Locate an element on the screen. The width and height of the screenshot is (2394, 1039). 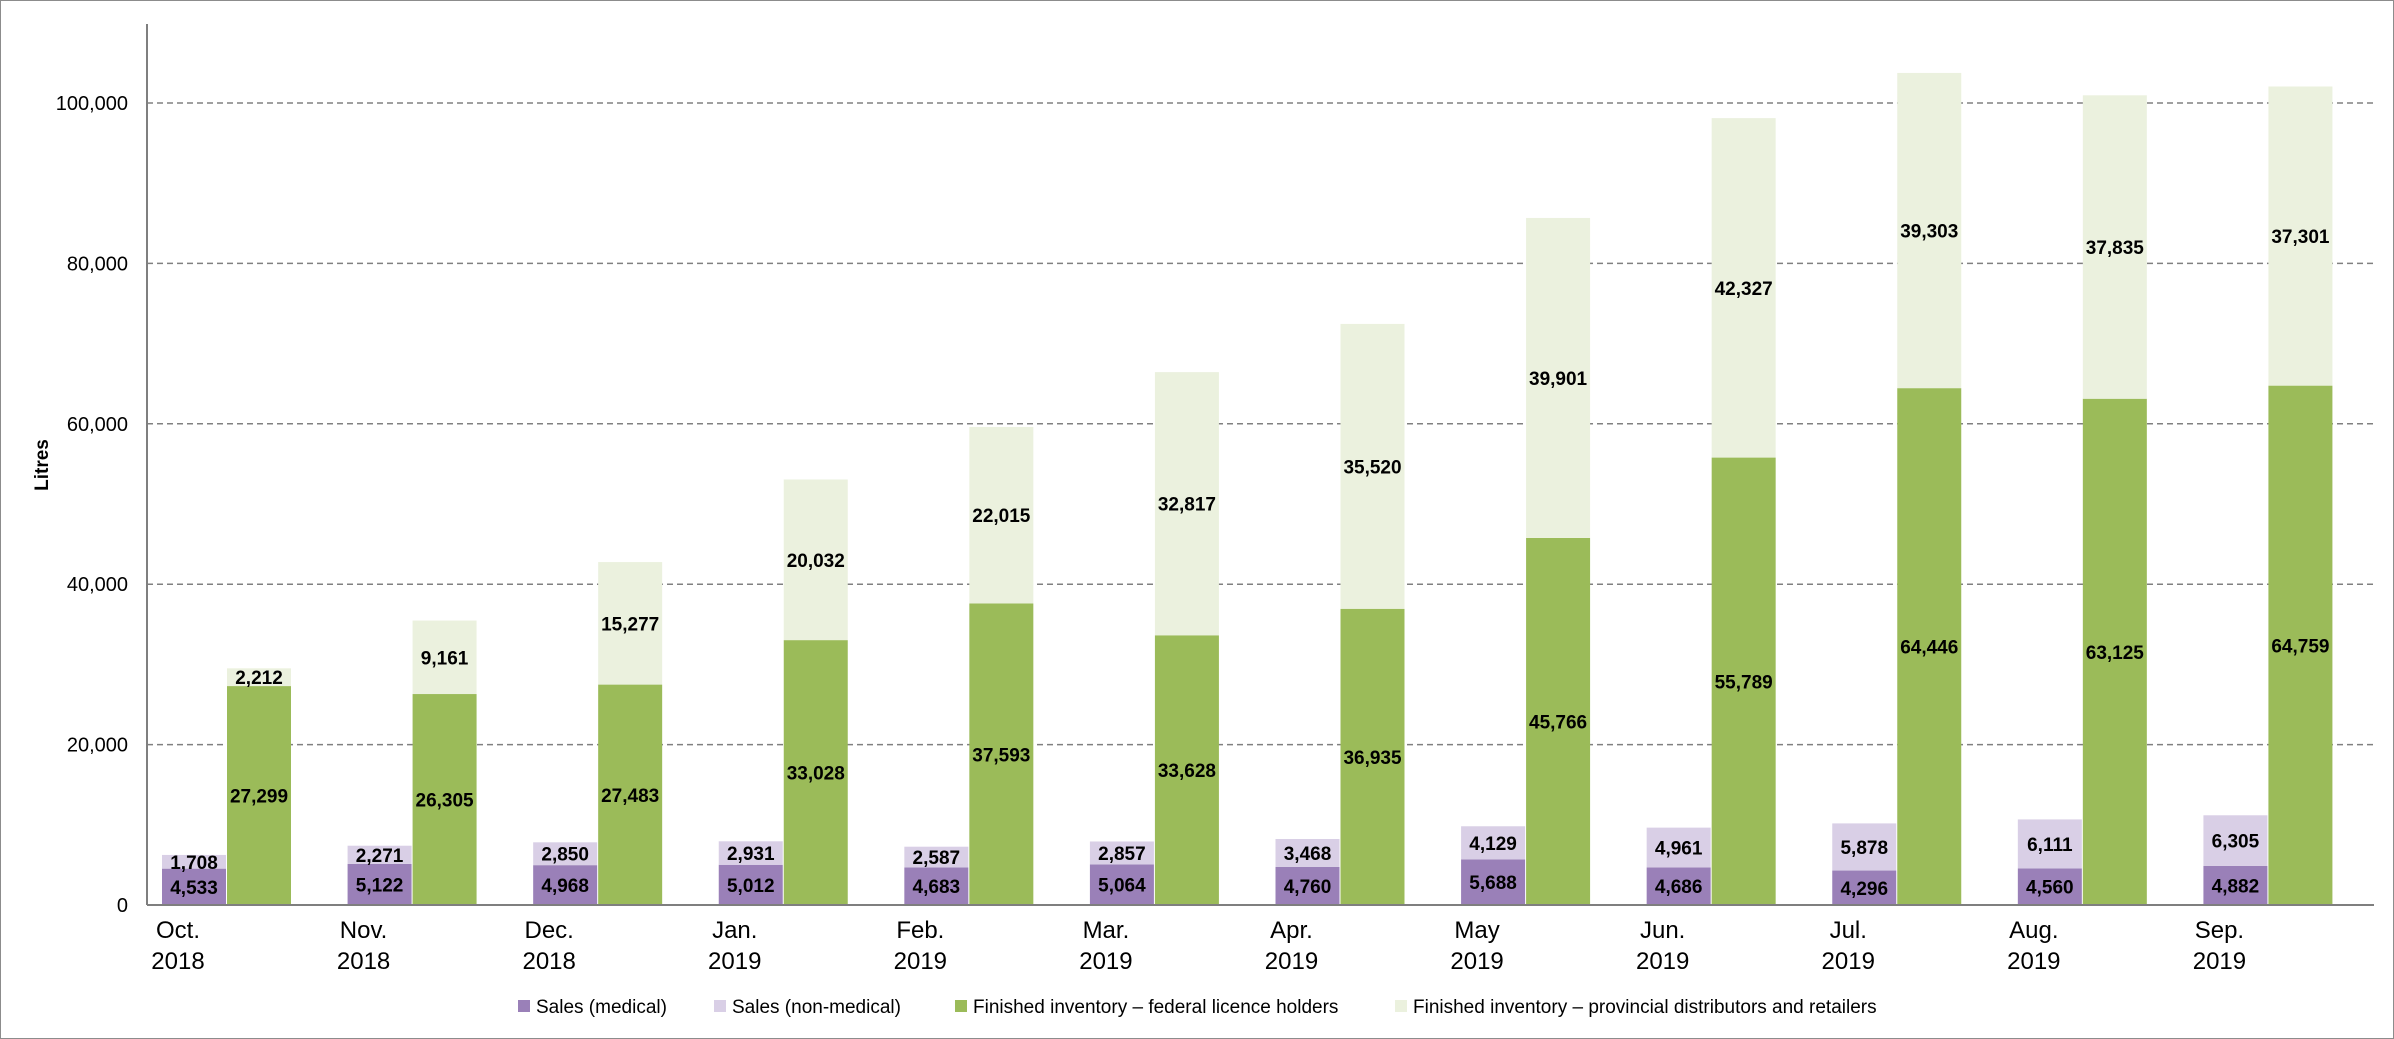
data-label: 32,817 is located at coordinates (1187, 505).